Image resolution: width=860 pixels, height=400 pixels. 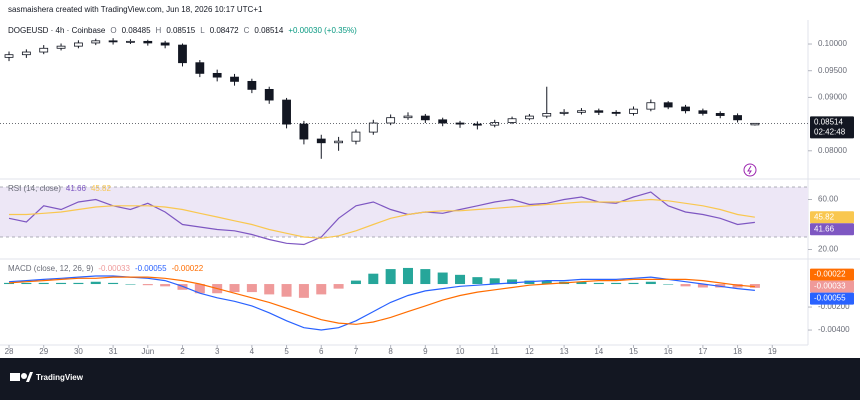 What do you see at coordinates (828, 249) in the screenshot?
I see `y-tick-label: 20.00` at bounding box center [828, 249].